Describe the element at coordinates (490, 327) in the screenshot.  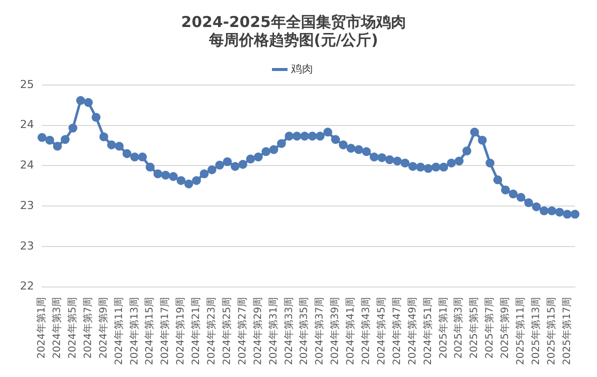
I see `x-tick-label: 2025年第7周` at that location.